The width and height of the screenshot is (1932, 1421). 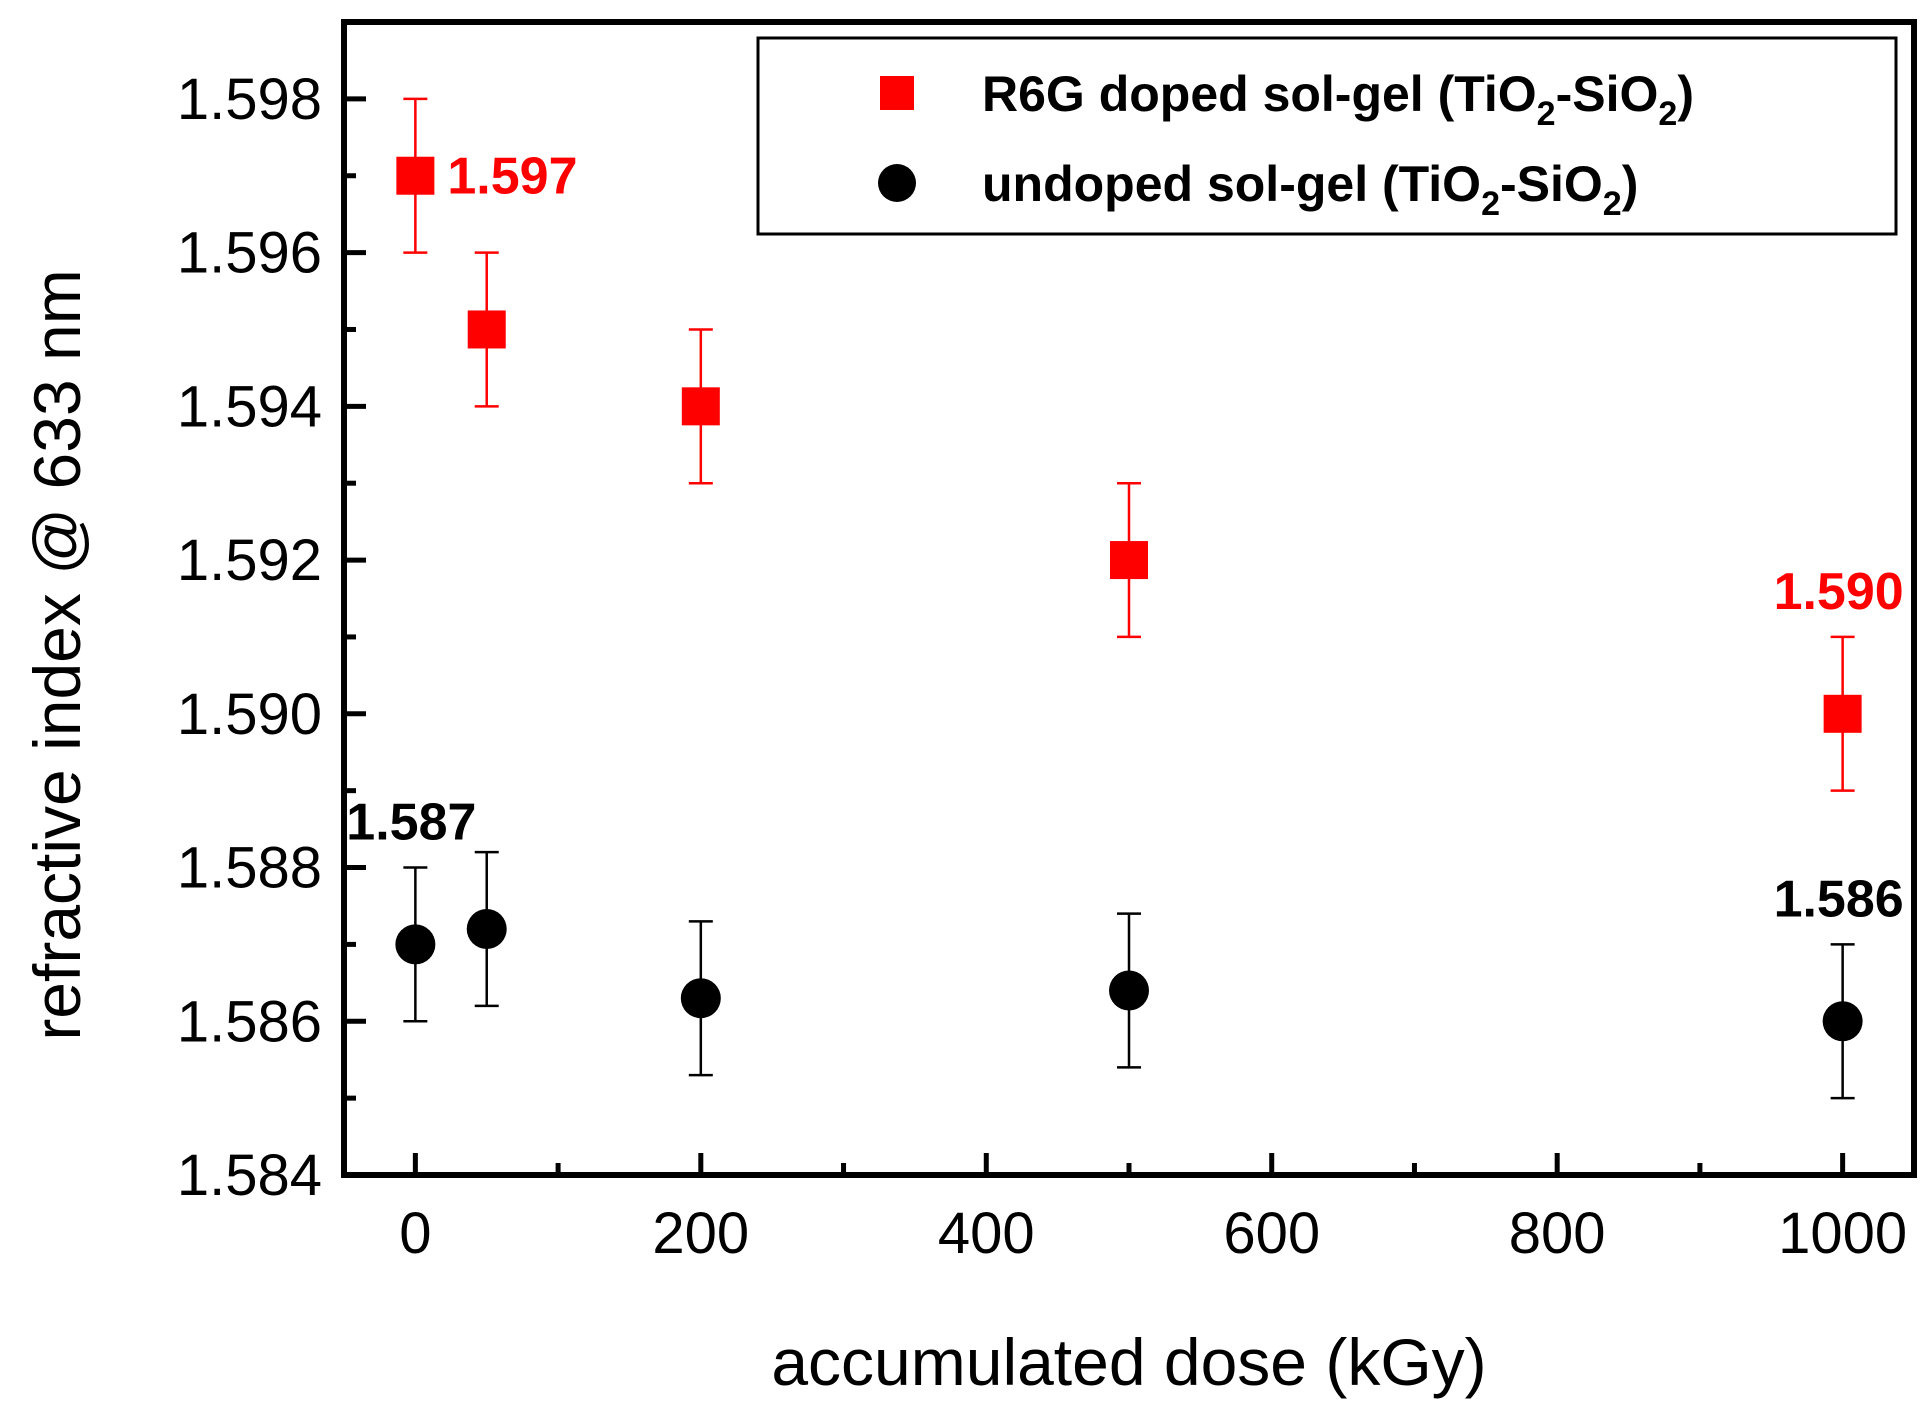 What do you see at coordinates (512, 177) in the screenshot?
I see `data-label: 1.597` at bounding box center [512, 177].